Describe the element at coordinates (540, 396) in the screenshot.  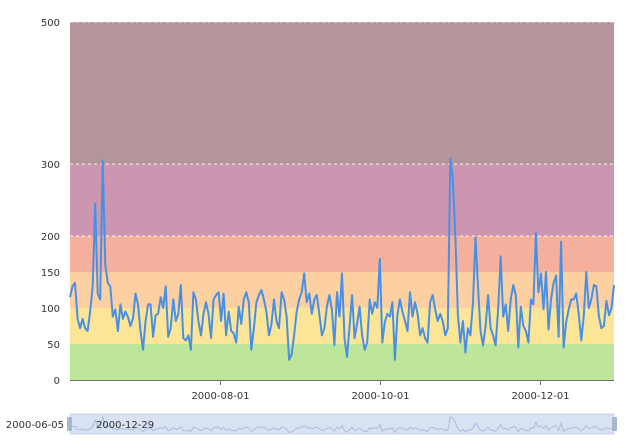
I see `x-tick-label: 2000-12-01` at that location.